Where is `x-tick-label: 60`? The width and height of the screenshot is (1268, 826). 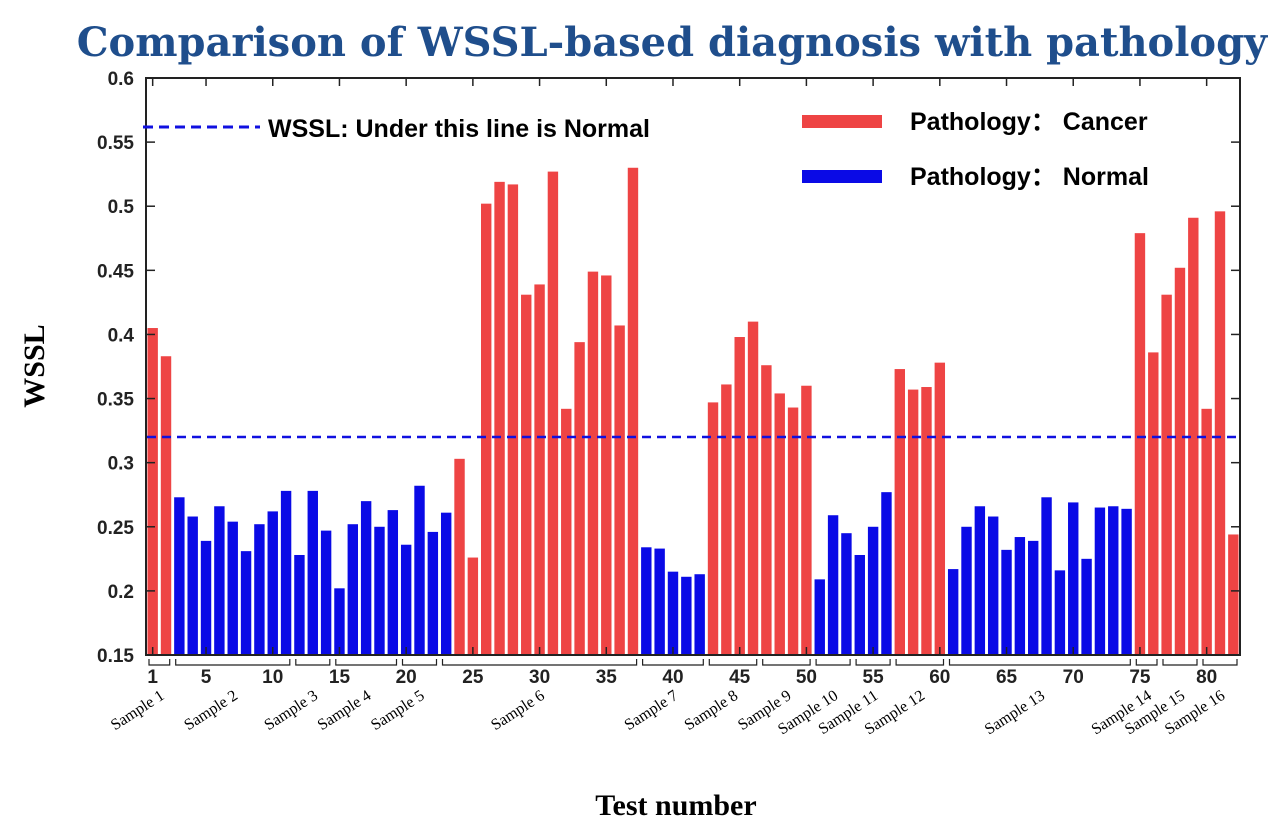 x-tick-label: 60 is located at coordinates (939, 677).